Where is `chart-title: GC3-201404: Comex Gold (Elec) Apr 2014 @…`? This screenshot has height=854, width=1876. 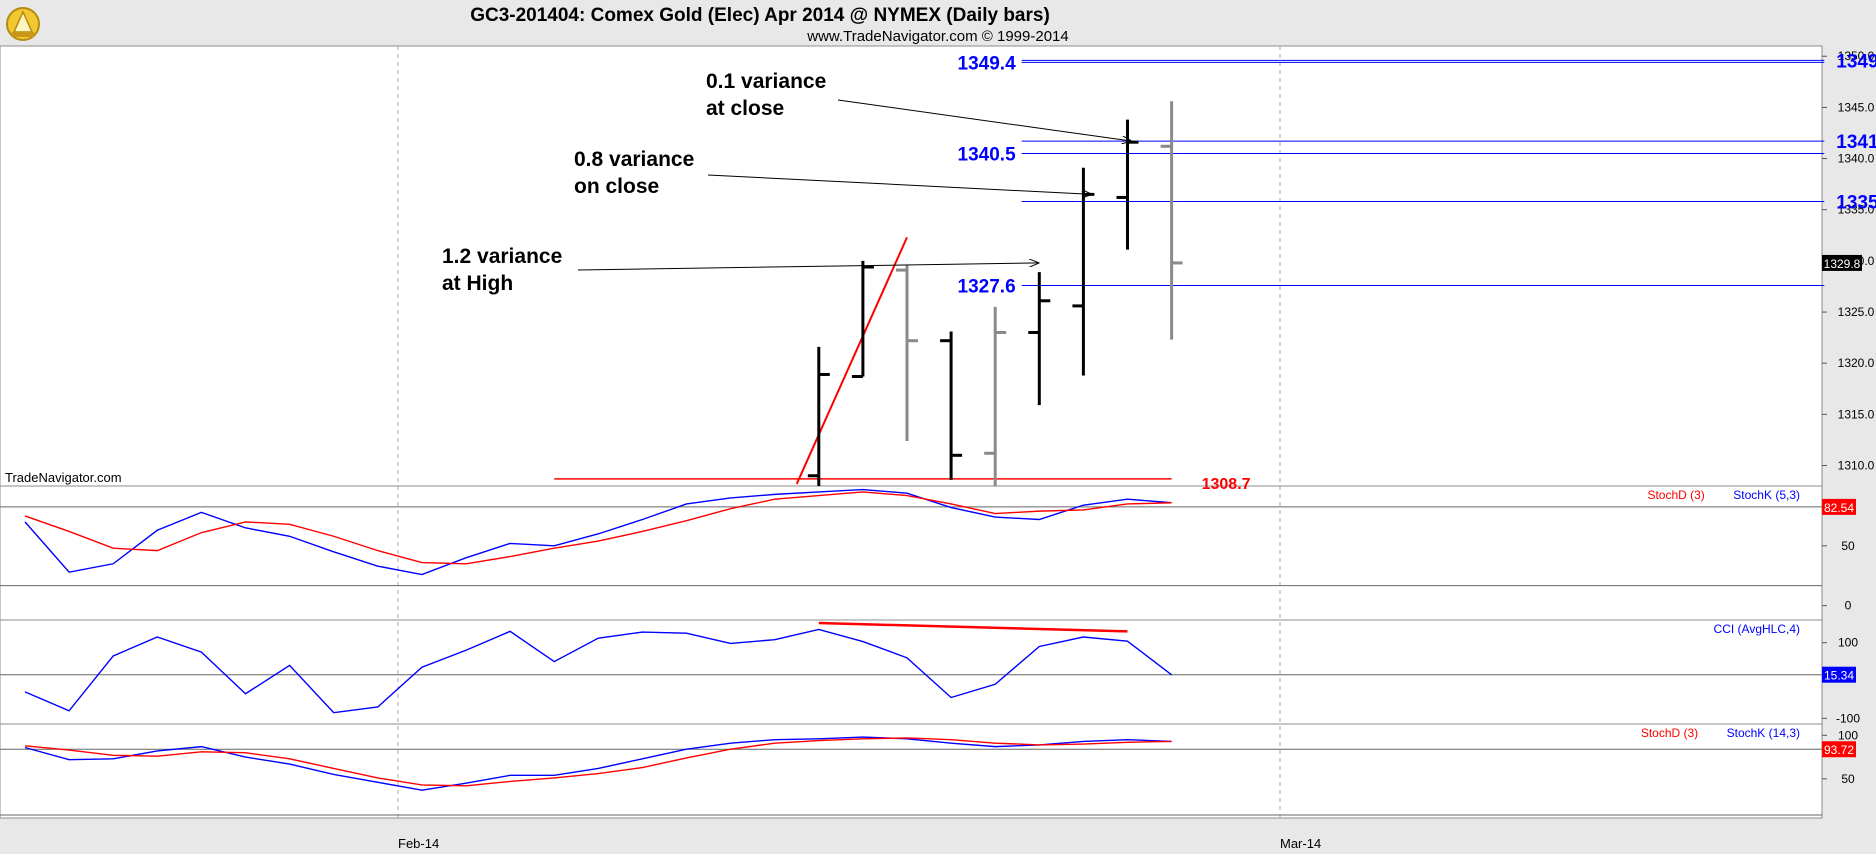
chart-title: GC3-201404: Comex Gold (Elec) Apr 2014 @… is located at coordinates (760, 15).